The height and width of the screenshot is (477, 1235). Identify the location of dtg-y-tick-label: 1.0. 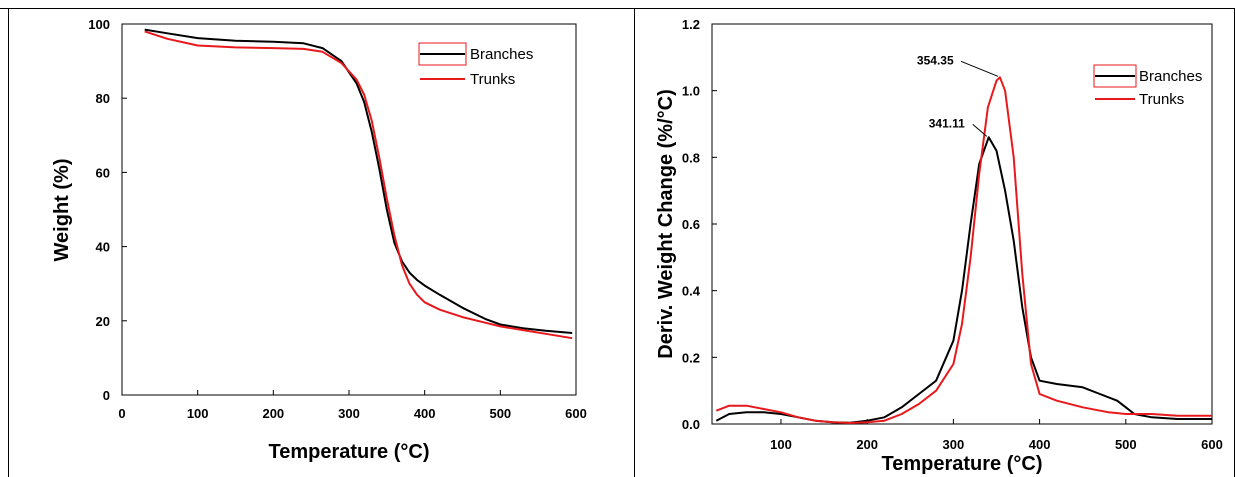
(691, 91).